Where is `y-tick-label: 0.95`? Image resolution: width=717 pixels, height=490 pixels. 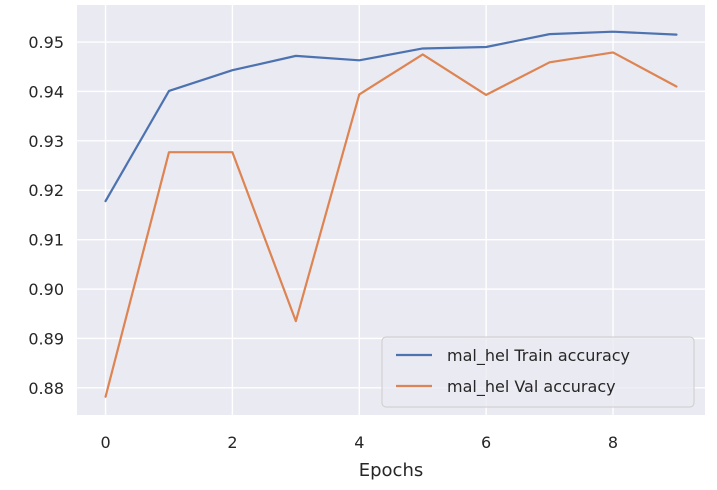
y-tick-label: 0.95 is located at coordinates (46, 42).